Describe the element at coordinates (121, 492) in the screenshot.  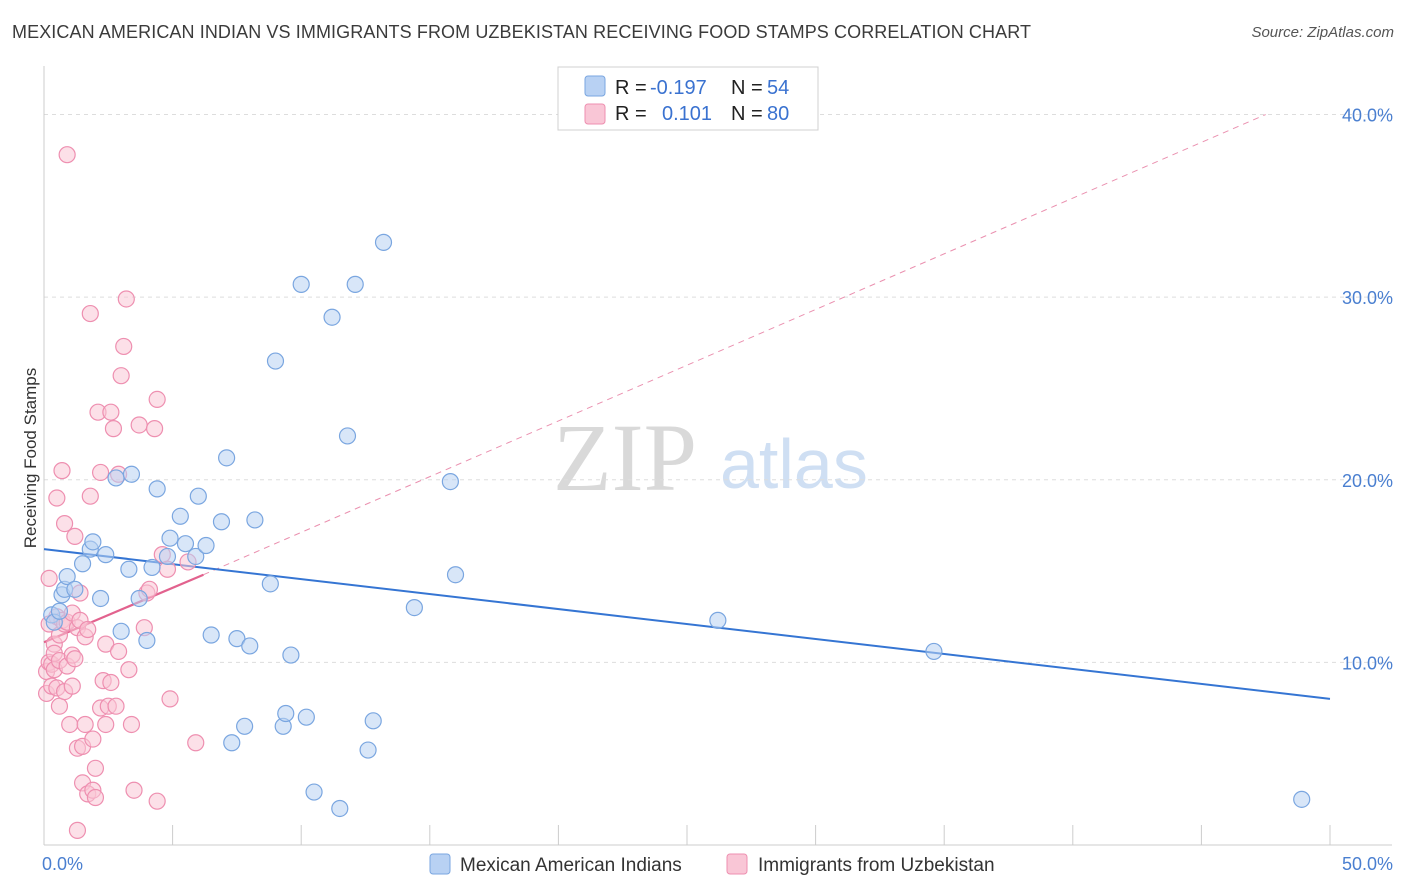
I see `series-uzbekistan-points` at that location.